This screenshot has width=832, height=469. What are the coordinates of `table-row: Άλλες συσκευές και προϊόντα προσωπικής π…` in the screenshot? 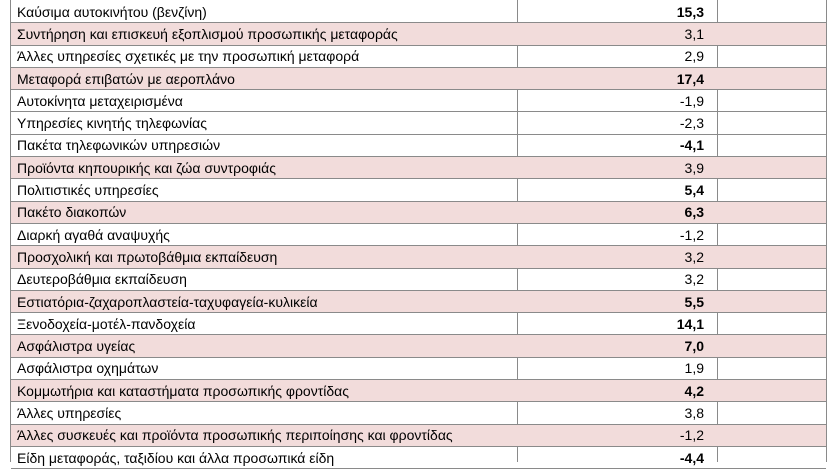 It's located at (418, 435).